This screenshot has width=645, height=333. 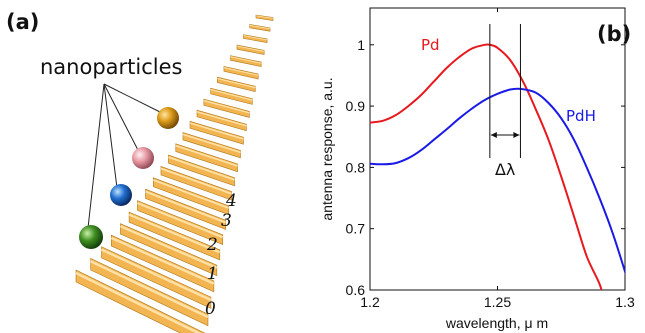 What do you see at coordinates (91, 237) in the screenshot?
I see `green-sphere` at bounding box center [91, 237].